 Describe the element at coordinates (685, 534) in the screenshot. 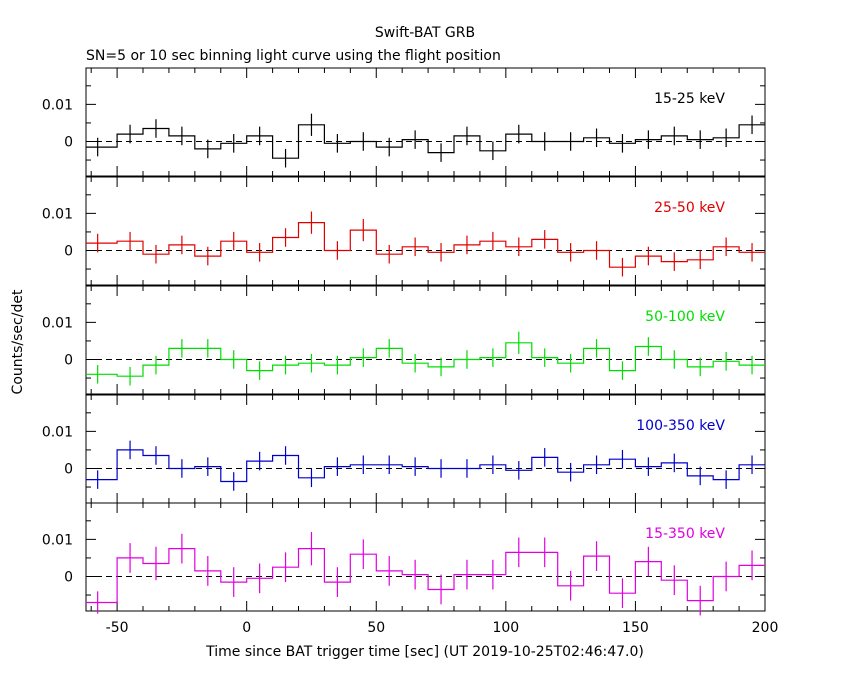

I see `band-label: 15-350 keV` at that location.